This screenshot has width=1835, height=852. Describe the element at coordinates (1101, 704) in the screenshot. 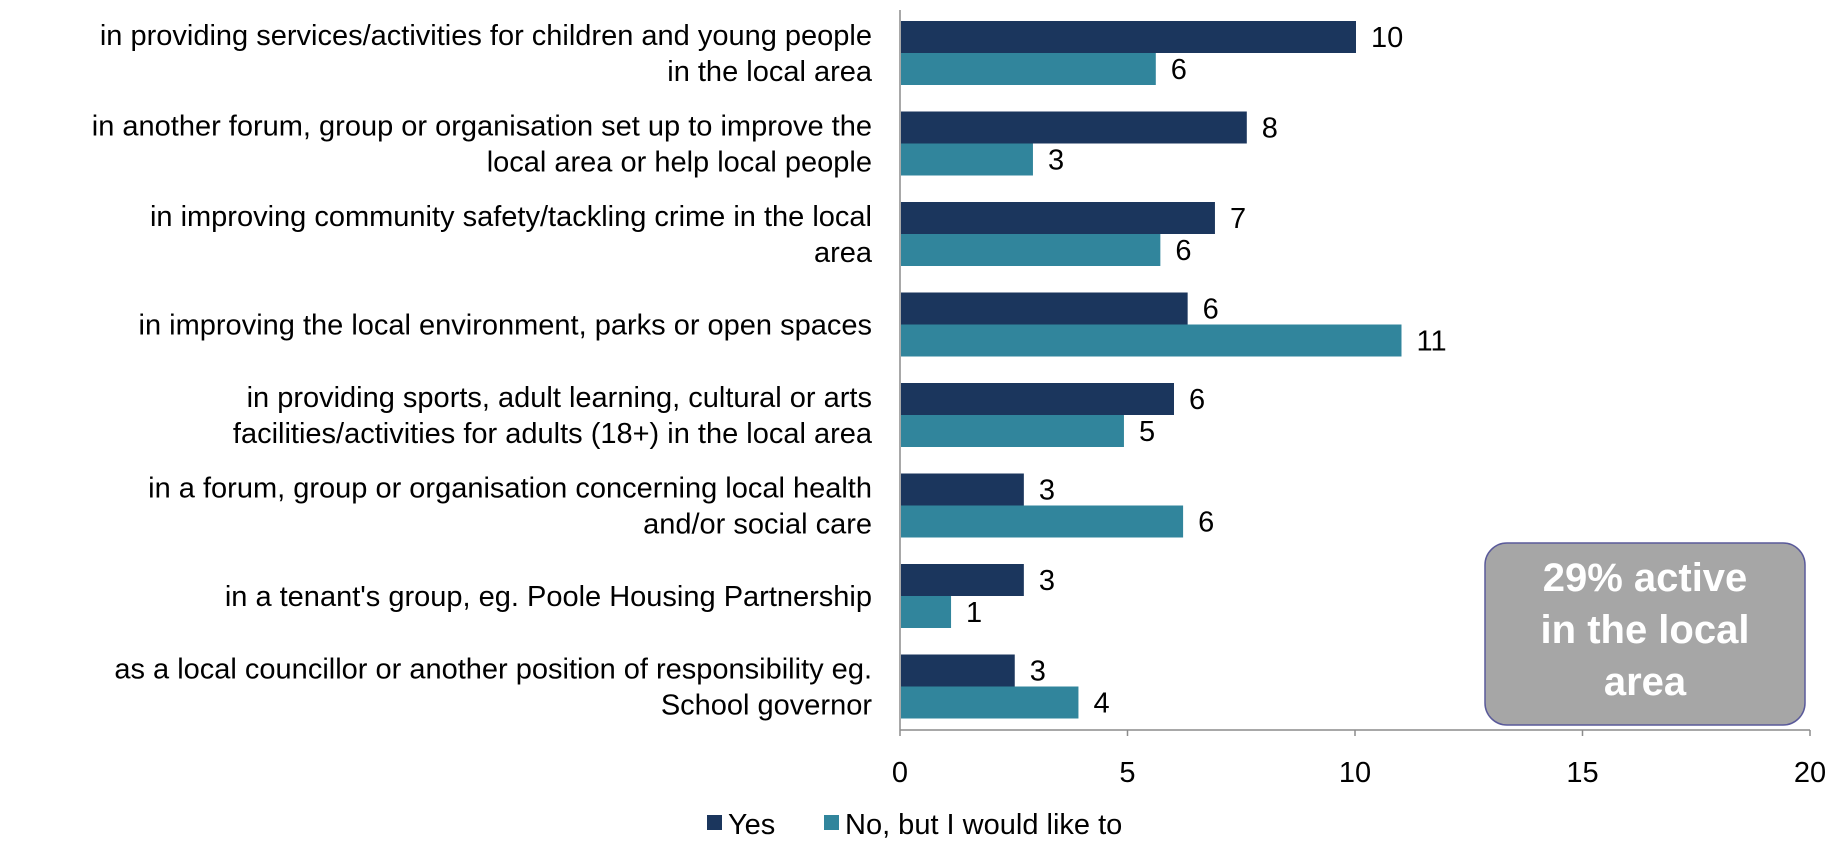

I see `data-label: 4` at that location.